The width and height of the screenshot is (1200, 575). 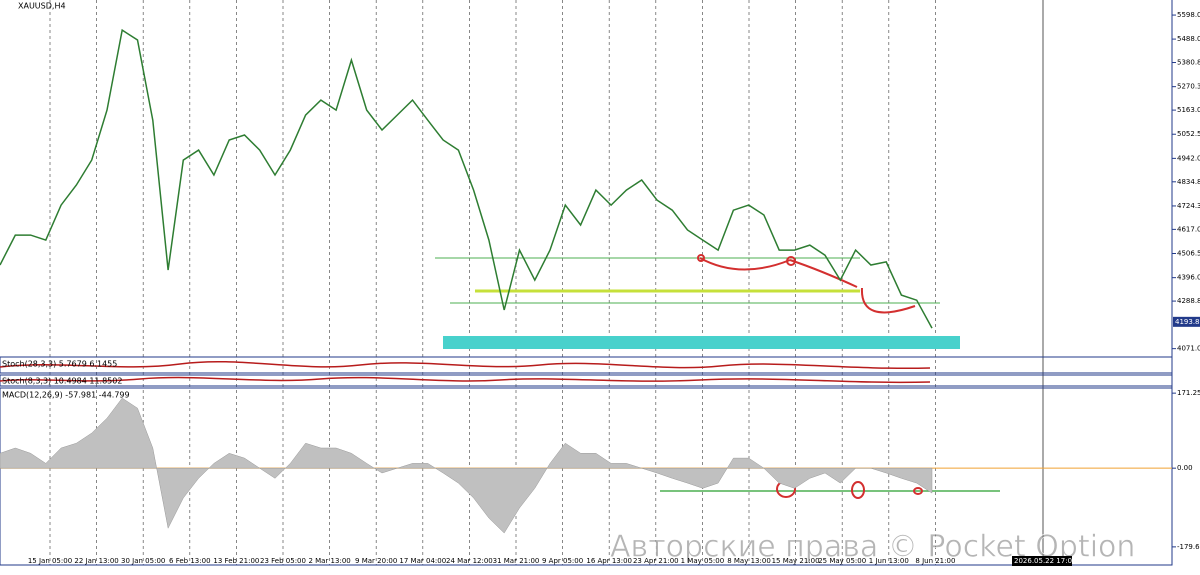 I want to click on y-tick-label: 4288.80, so click(x=1188, y=301).